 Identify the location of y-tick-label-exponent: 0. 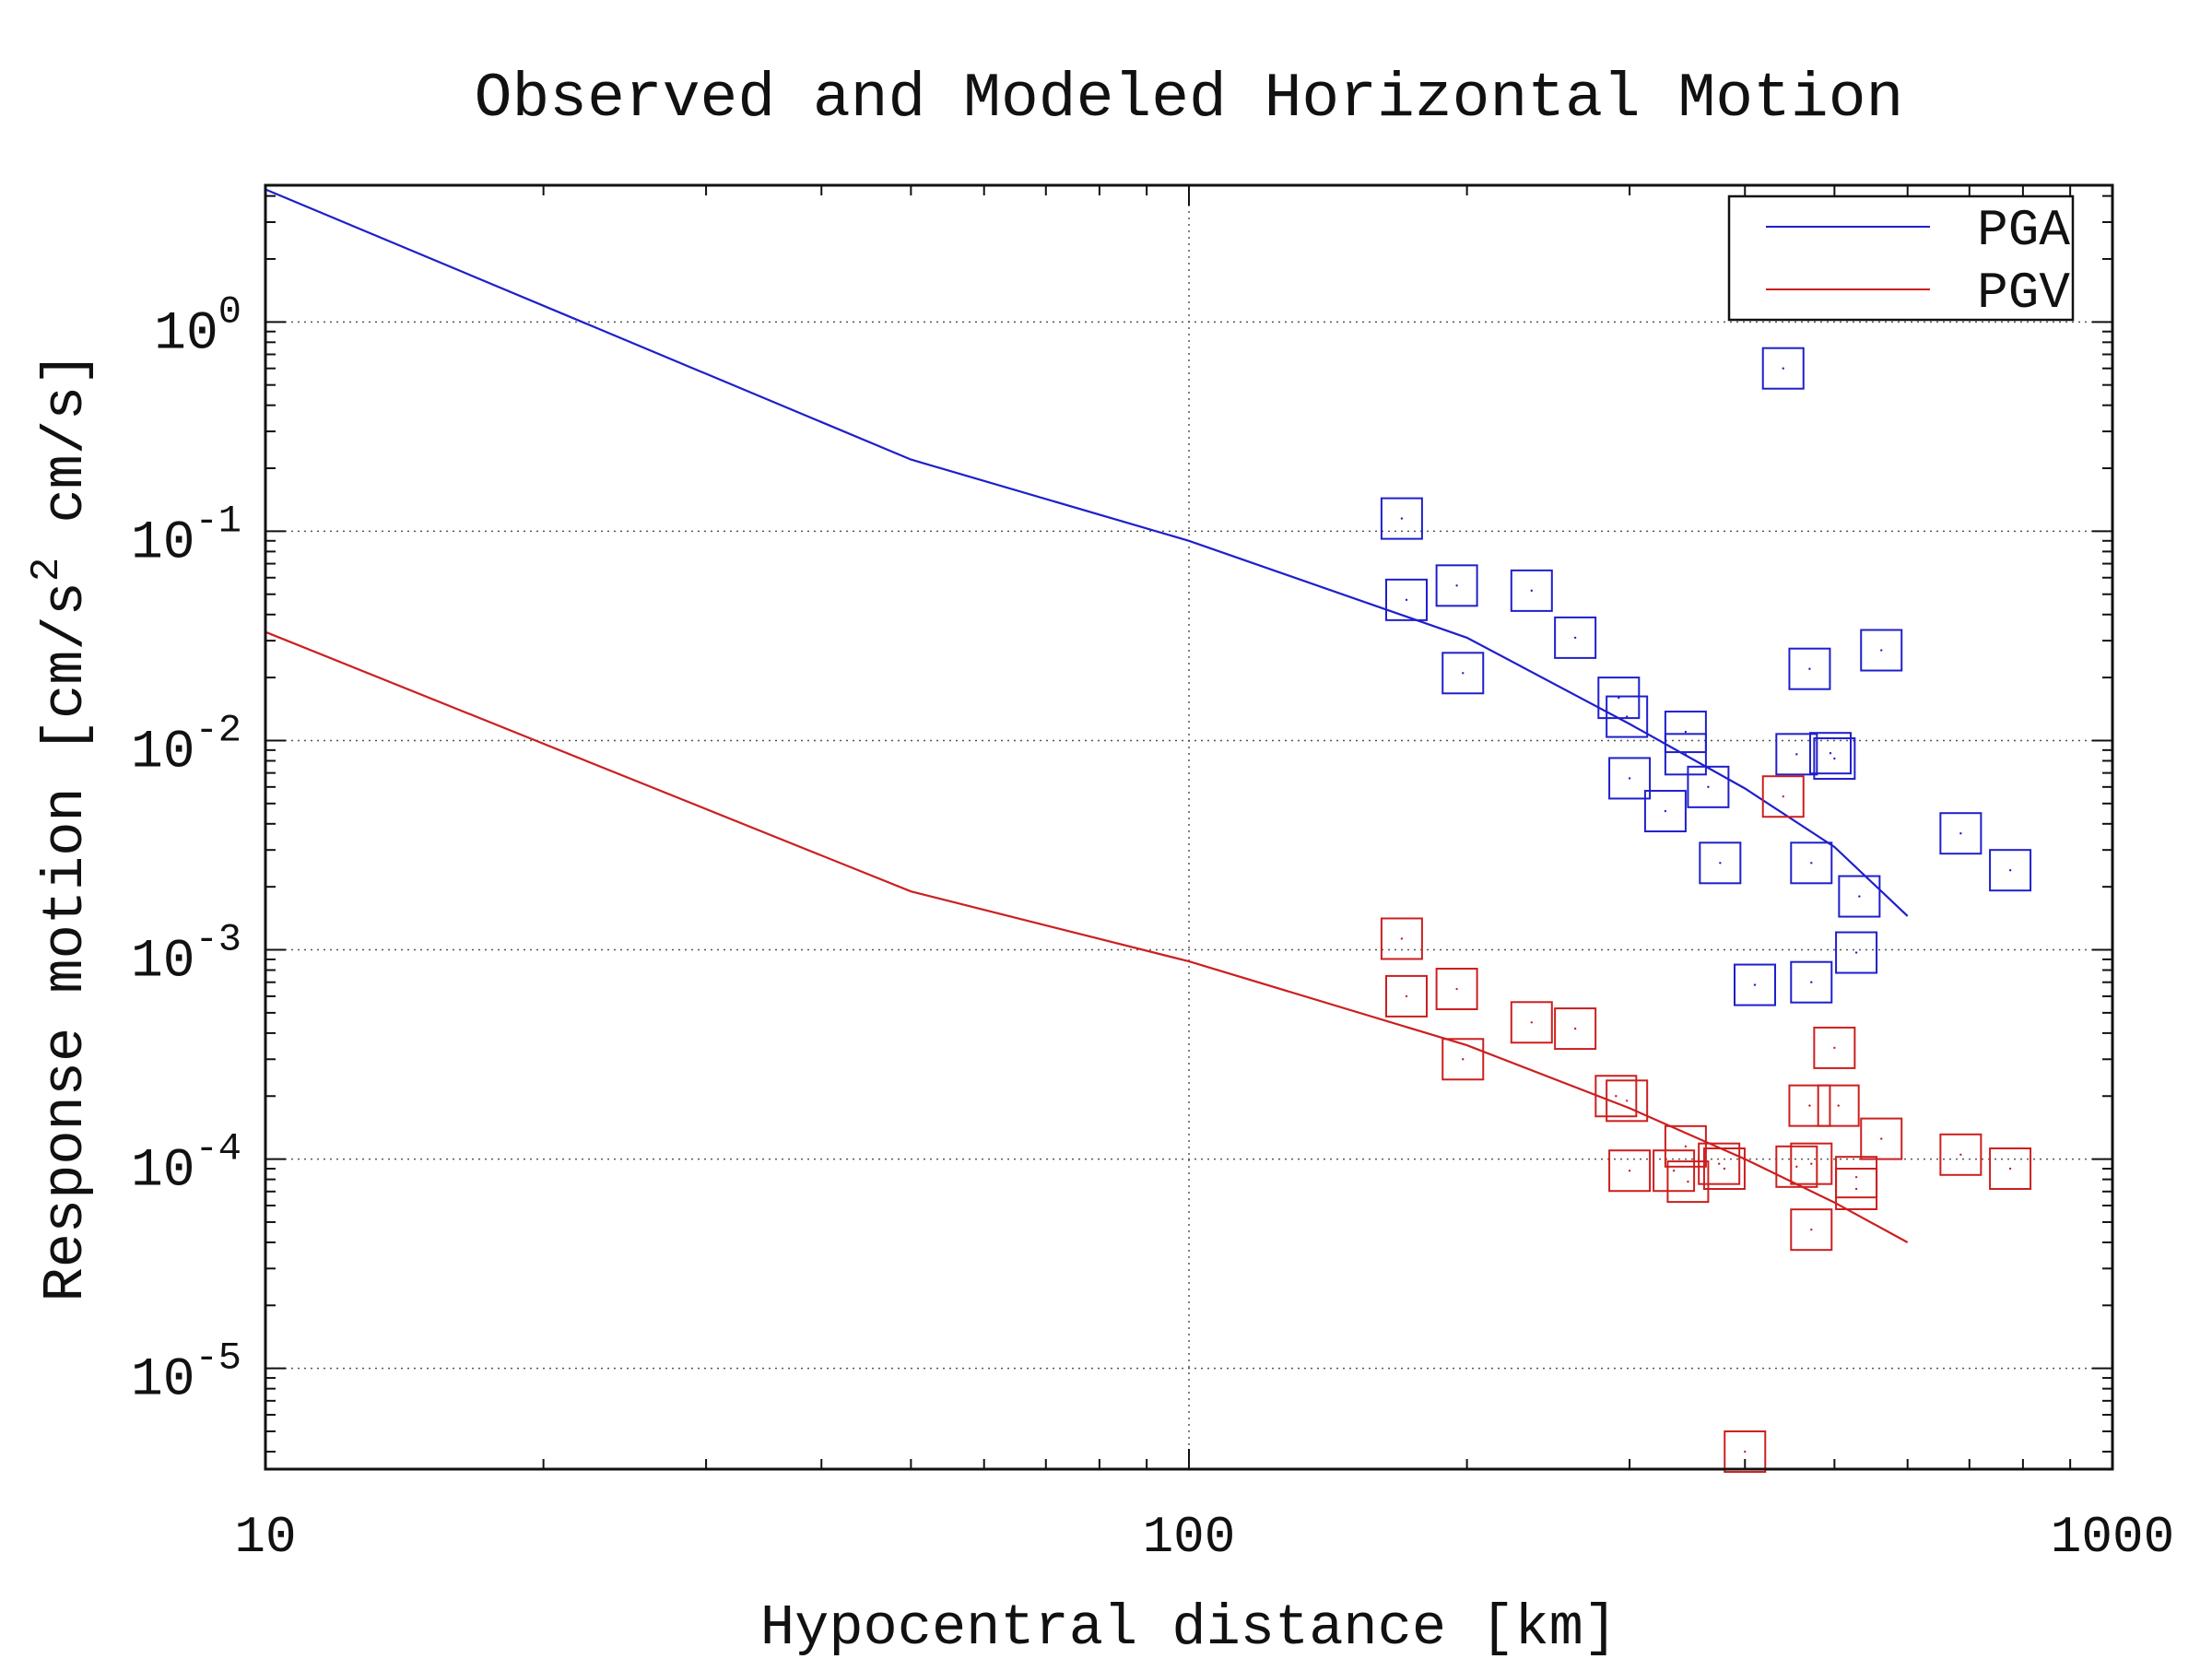
(229, 311).